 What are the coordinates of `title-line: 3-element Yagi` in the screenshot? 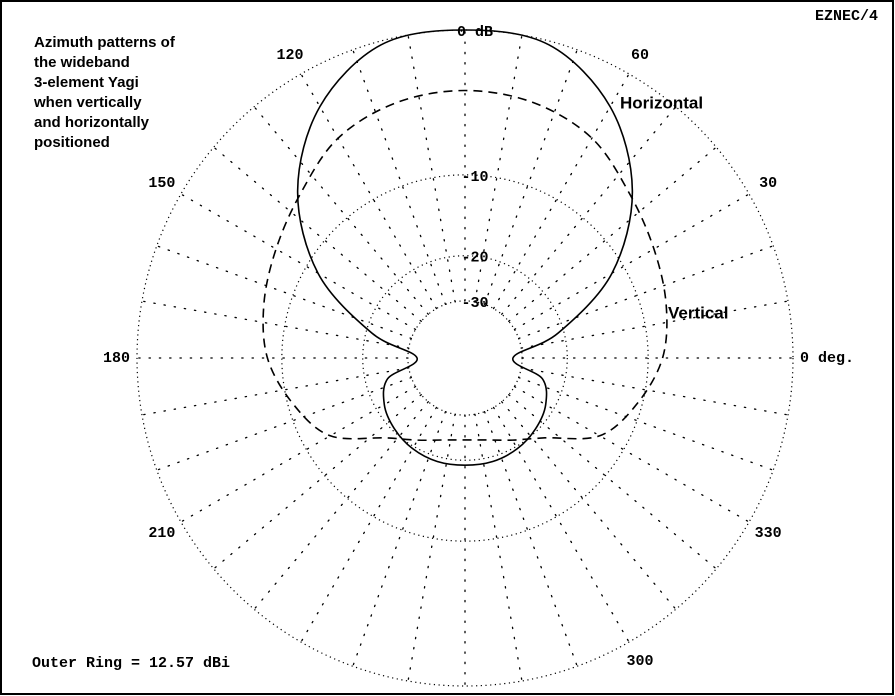 It's located at (86, 82).